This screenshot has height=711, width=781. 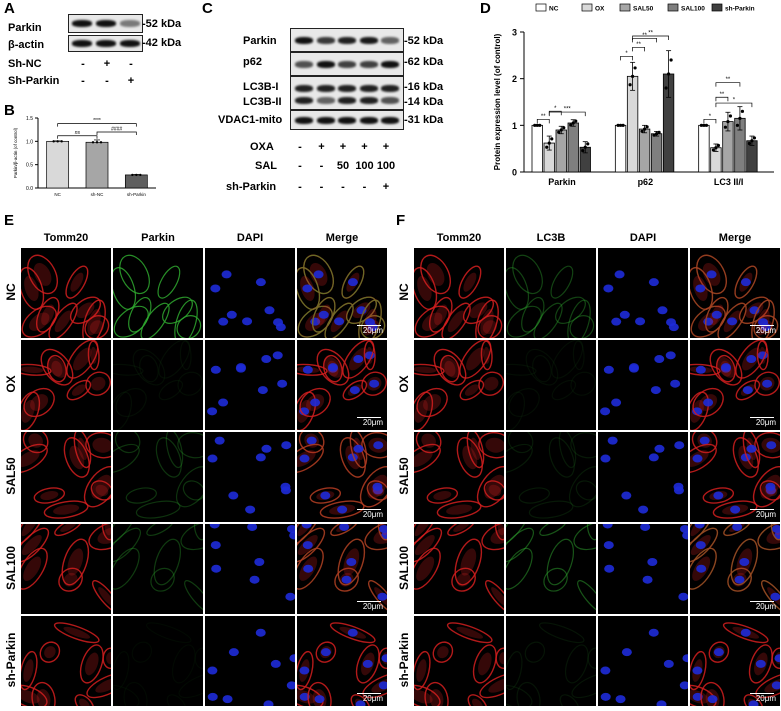 What do you see at coordinates (162, 24) in the screenshot?
I see `blot-a-kda-parkin: -52 kDa` at bounding box center [162, 24].